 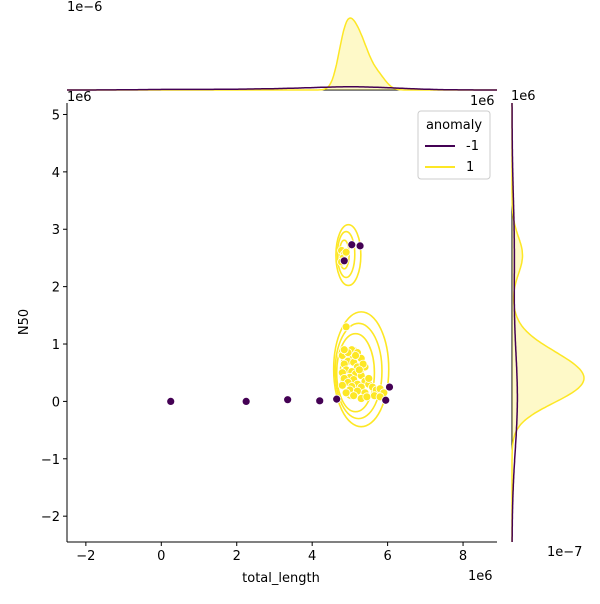 What do you see at coordinates (54, 316) in the screenshot?
I see `y-ticks: −2 −1 0 1 2 3 4 5` at bounding box center [54, 316].